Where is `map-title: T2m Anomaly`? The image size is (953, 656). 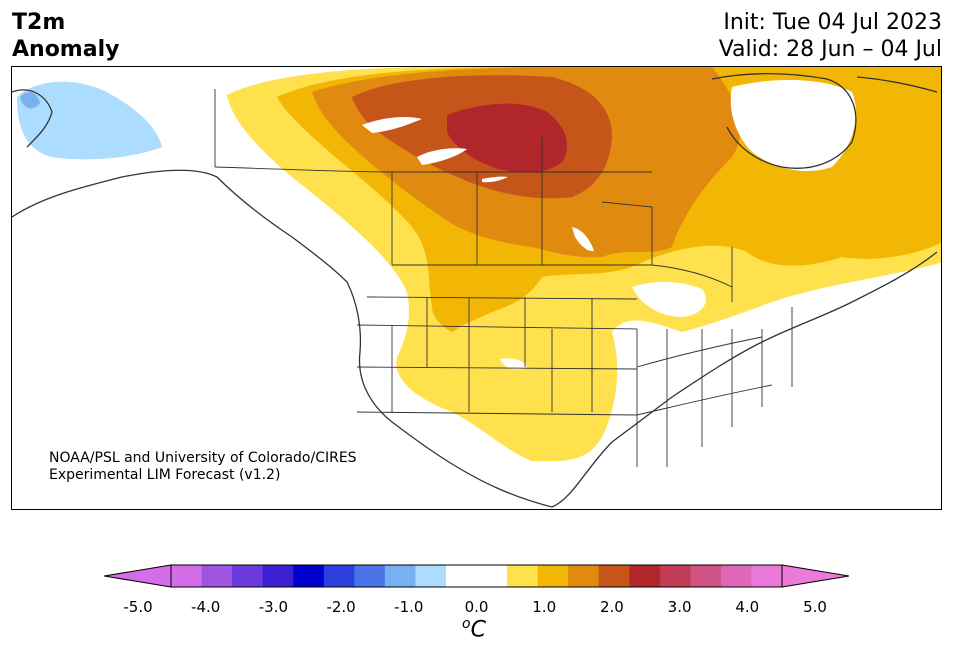
map-title: T2m Anomaly is located at coordinates (65, 36).